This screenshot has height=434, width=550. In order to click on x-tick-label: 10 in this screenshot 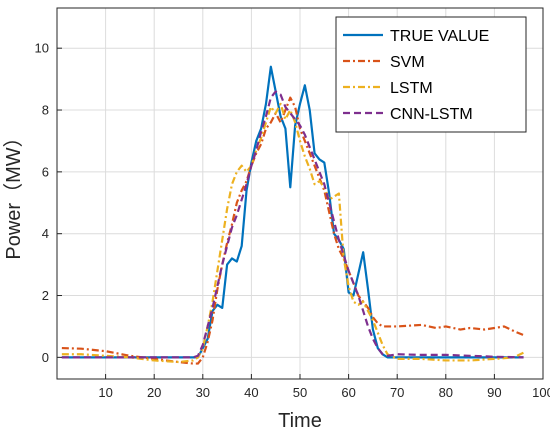, I will do `click(105, 392)`.